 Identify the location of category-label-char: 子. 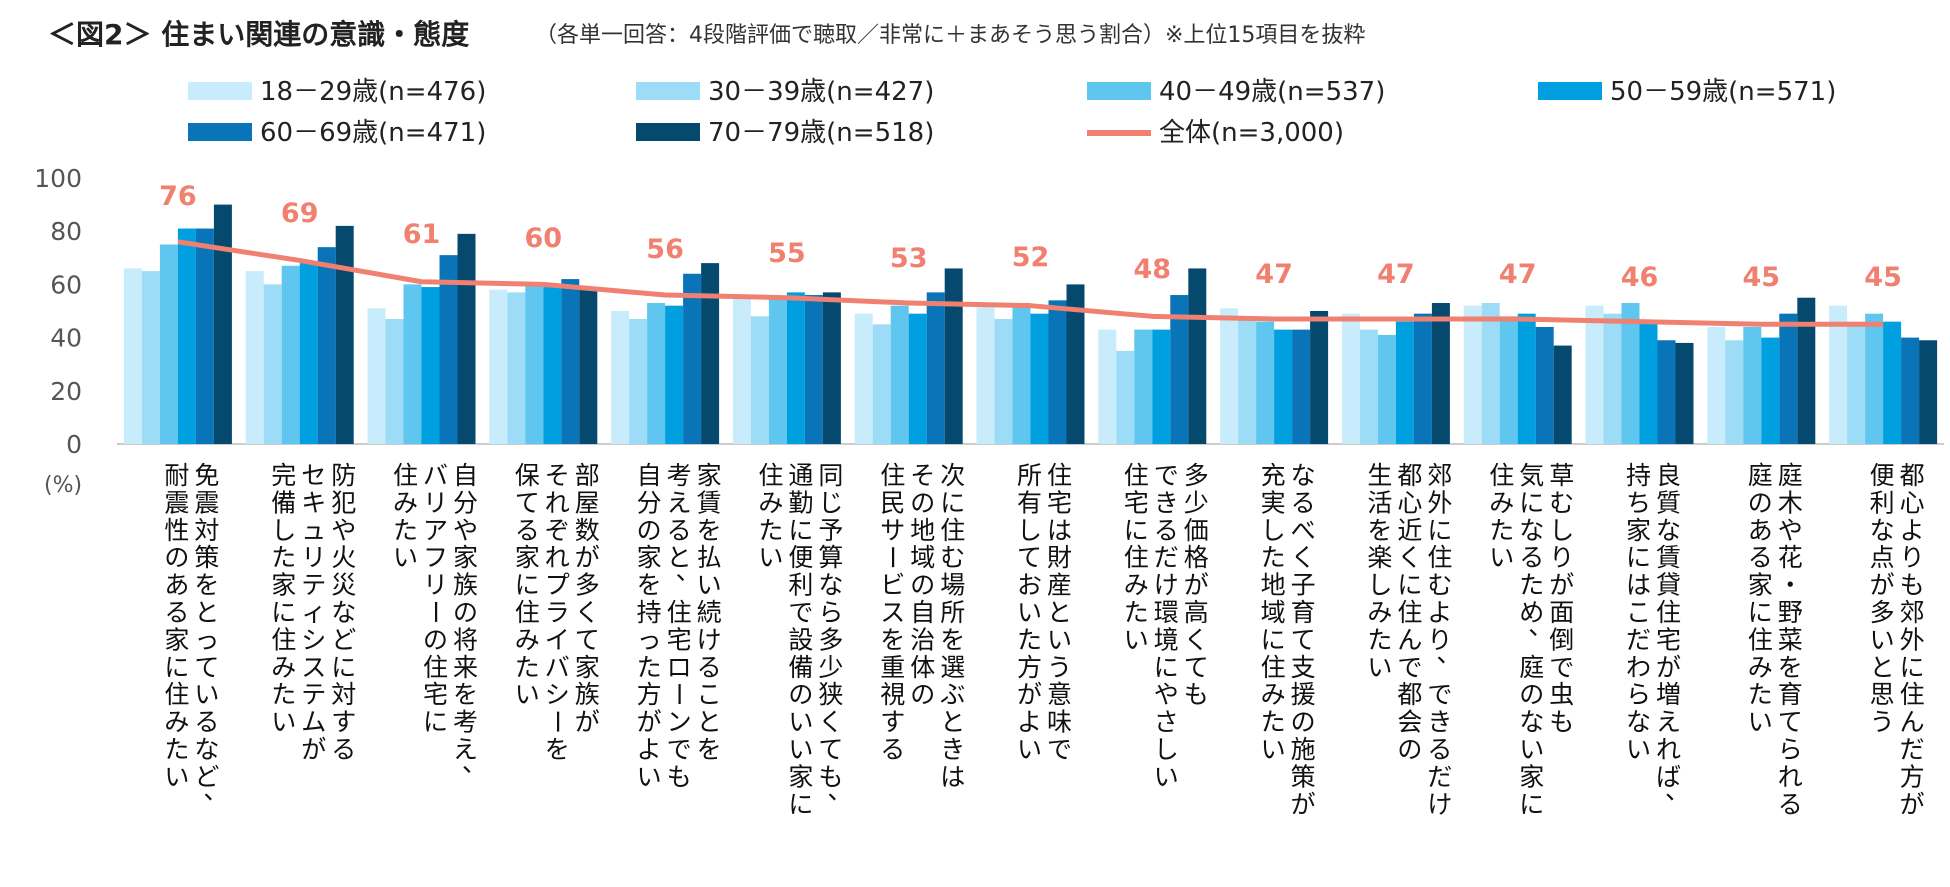
(1303, 585).